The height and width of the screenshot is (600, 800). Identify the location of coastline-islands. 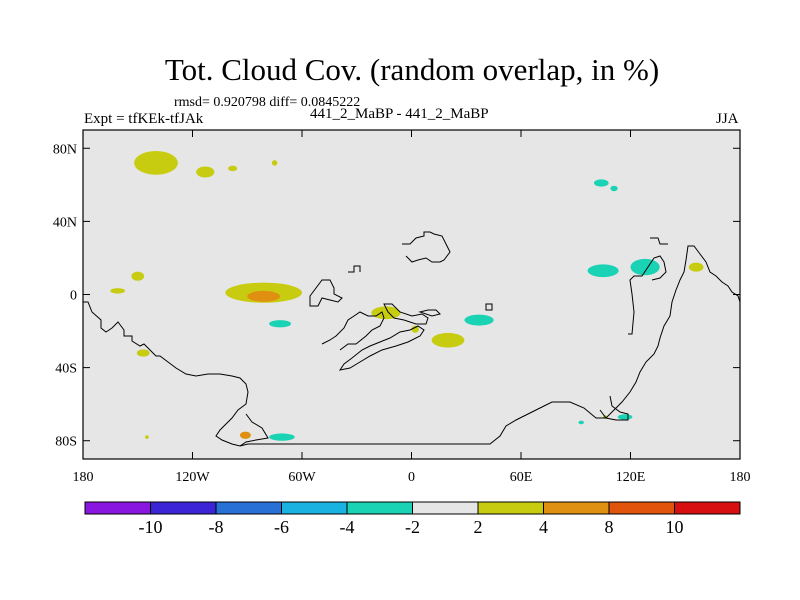
(426, 247).